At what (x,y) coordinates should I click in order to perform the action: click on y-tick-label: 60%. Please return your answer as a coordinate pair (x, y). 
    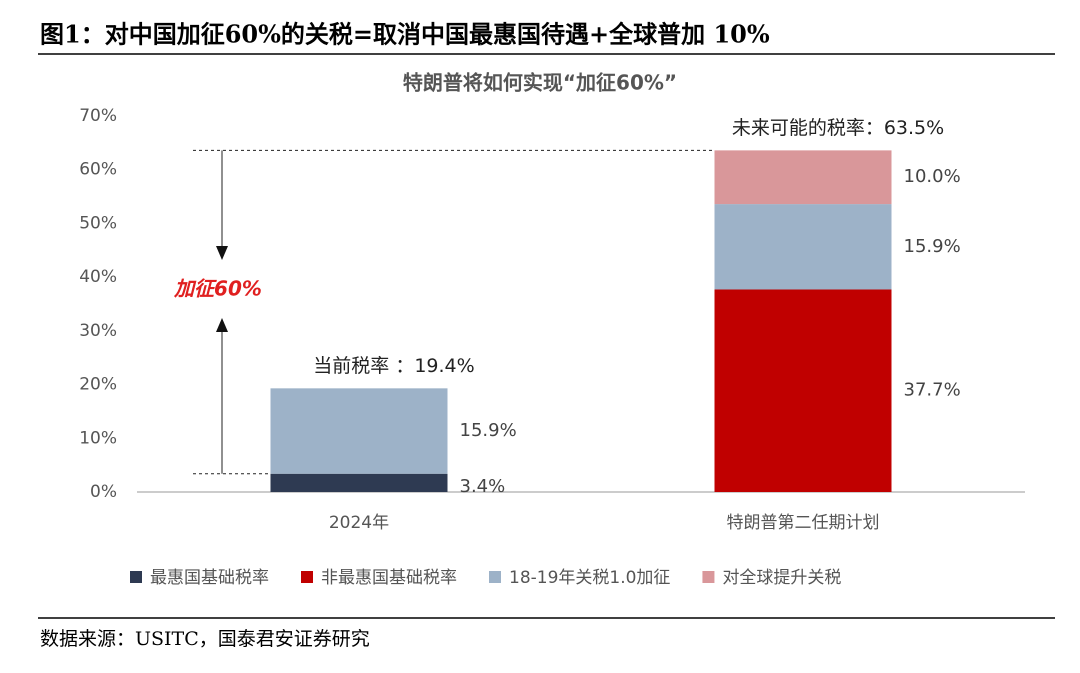
    Looking at the image, I should click on (98, 170).